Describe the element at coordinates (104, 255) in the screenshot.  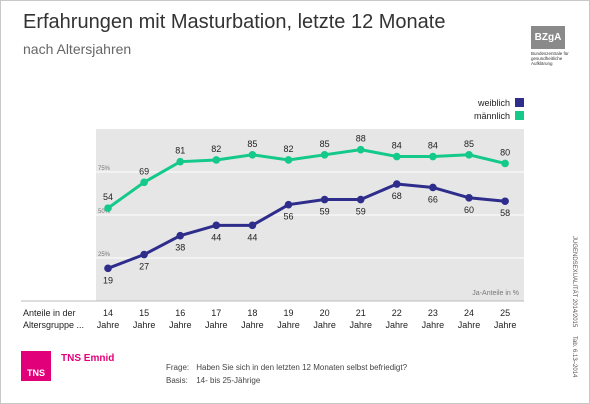
I see `y-tick-label: 25%` at that location.